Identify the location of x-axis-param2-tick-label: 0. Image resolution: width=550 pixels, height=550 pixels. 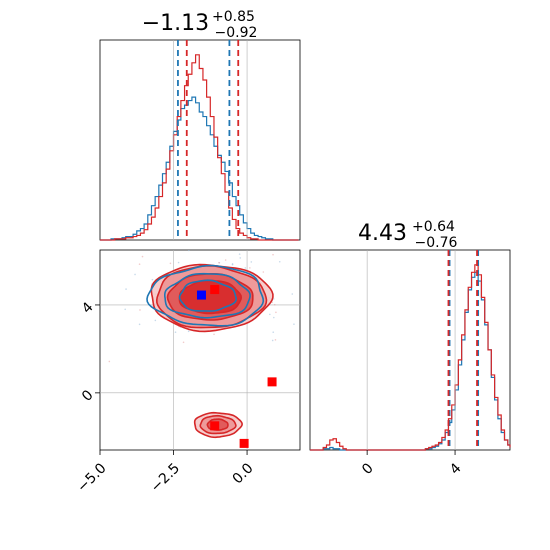
(368, 469).